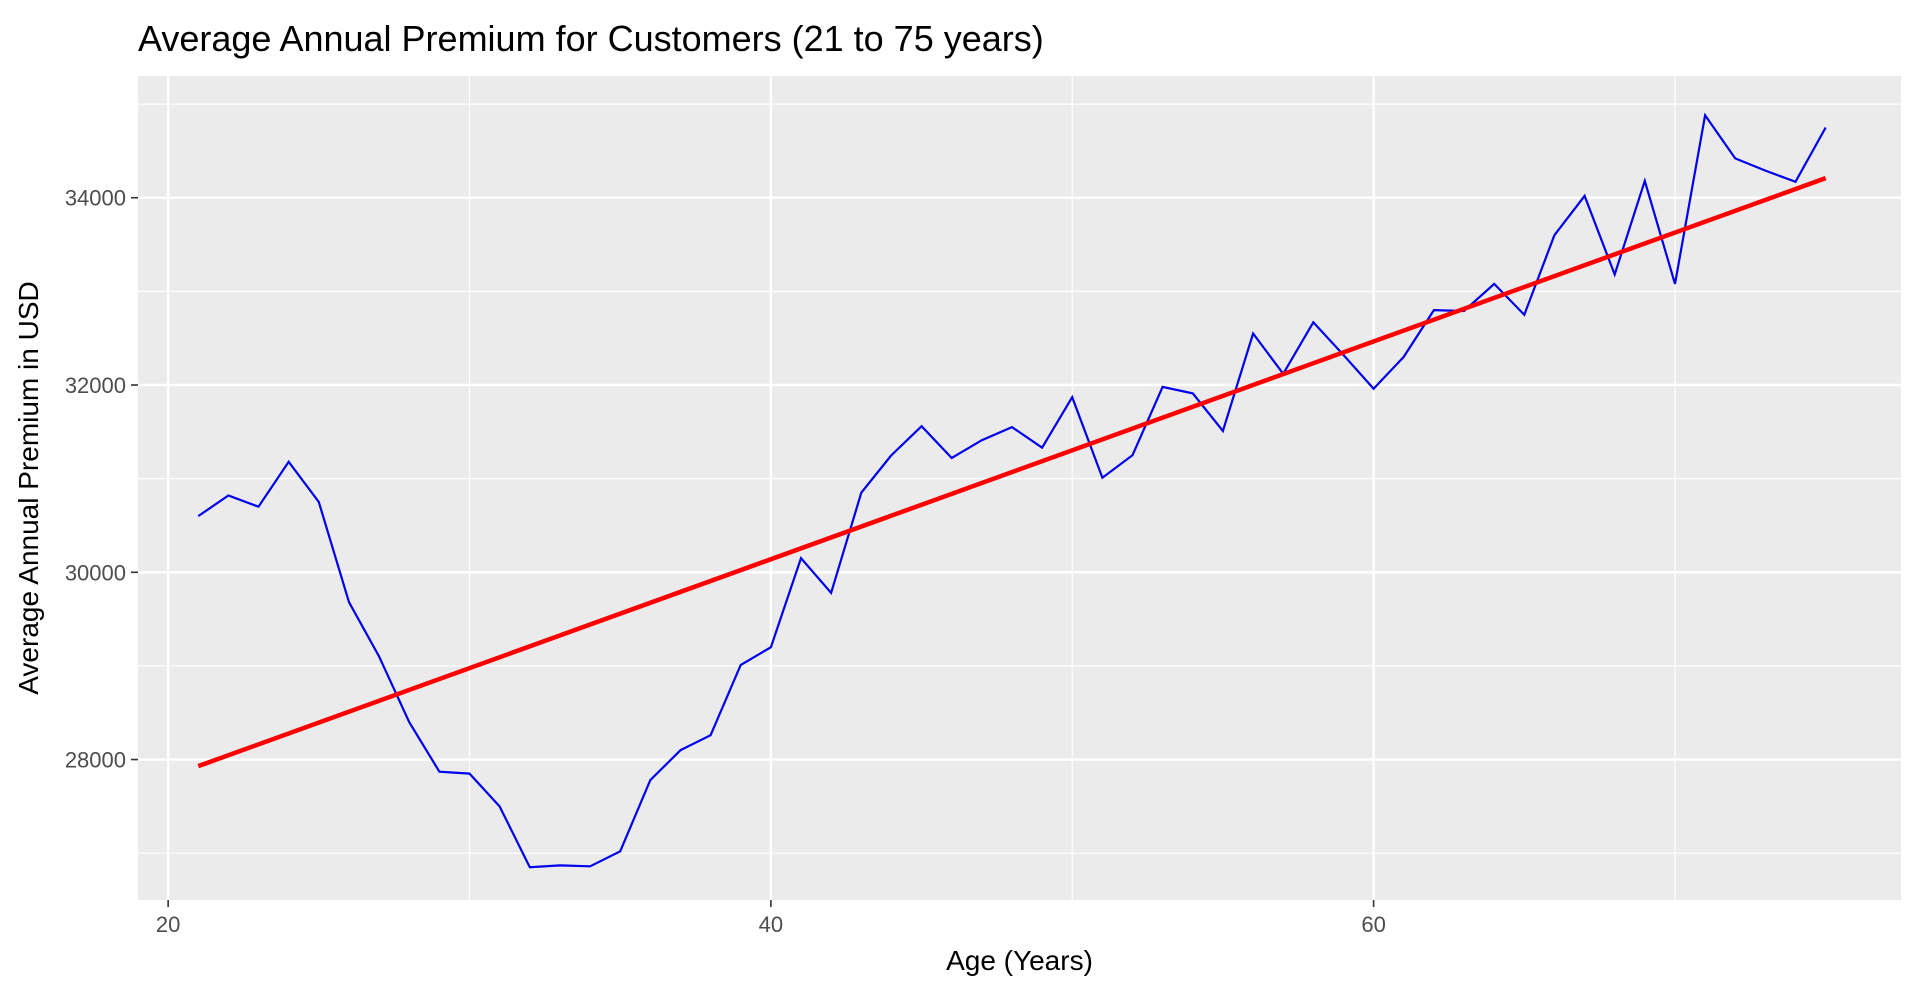 The width and height of the screenshot is (1920, 984). I want to click on y-tick-label: 32000, so click(95, 385).